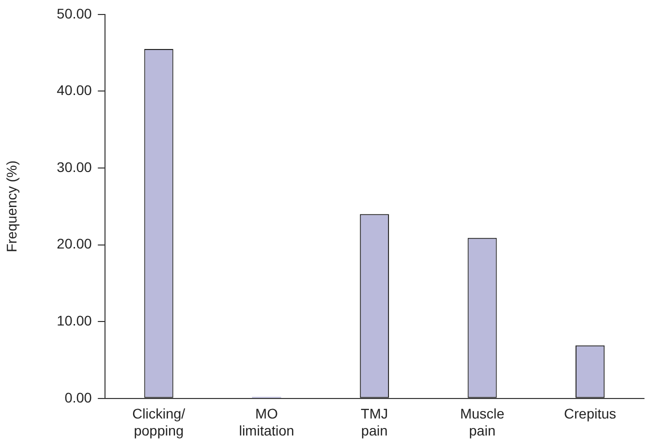 The height and width of the screenshot is (448, 646). Describe the element at coordinates (159, 422) in the screenshot. I see `x-tick-label: Clicking/ popping` at that location.